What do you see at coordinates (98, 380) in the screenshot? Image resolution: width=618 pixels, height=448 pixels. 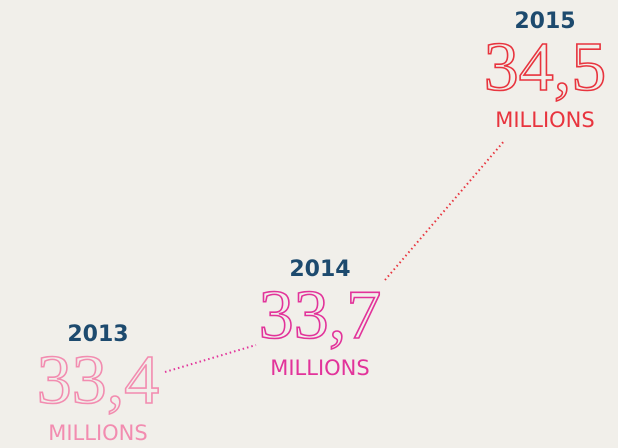 I see `value: 33,4` at bounding box center [98, 380].